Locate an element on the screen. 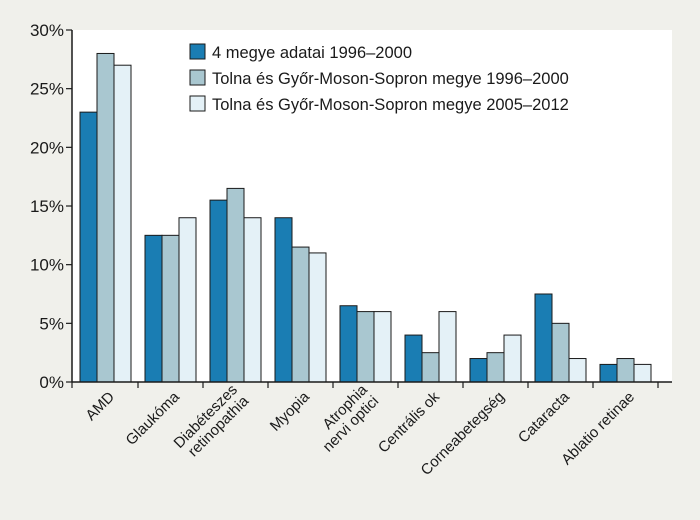 Image resolution: width=700 pixels, height=520 pixels. bar-s1-c4 is located at coordinates (283, 300).